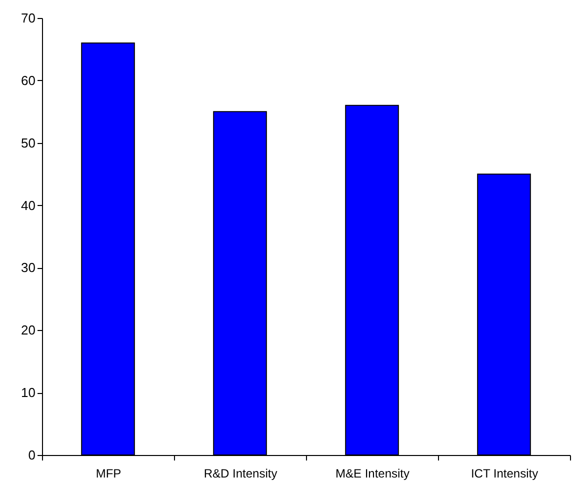 Image resolution: width=574 pixels, height=483 pixels. What do you see at coordinates (28, 205) in the screenshot?
I see `y-tick-label: 40` at bounding box center [28, 205].